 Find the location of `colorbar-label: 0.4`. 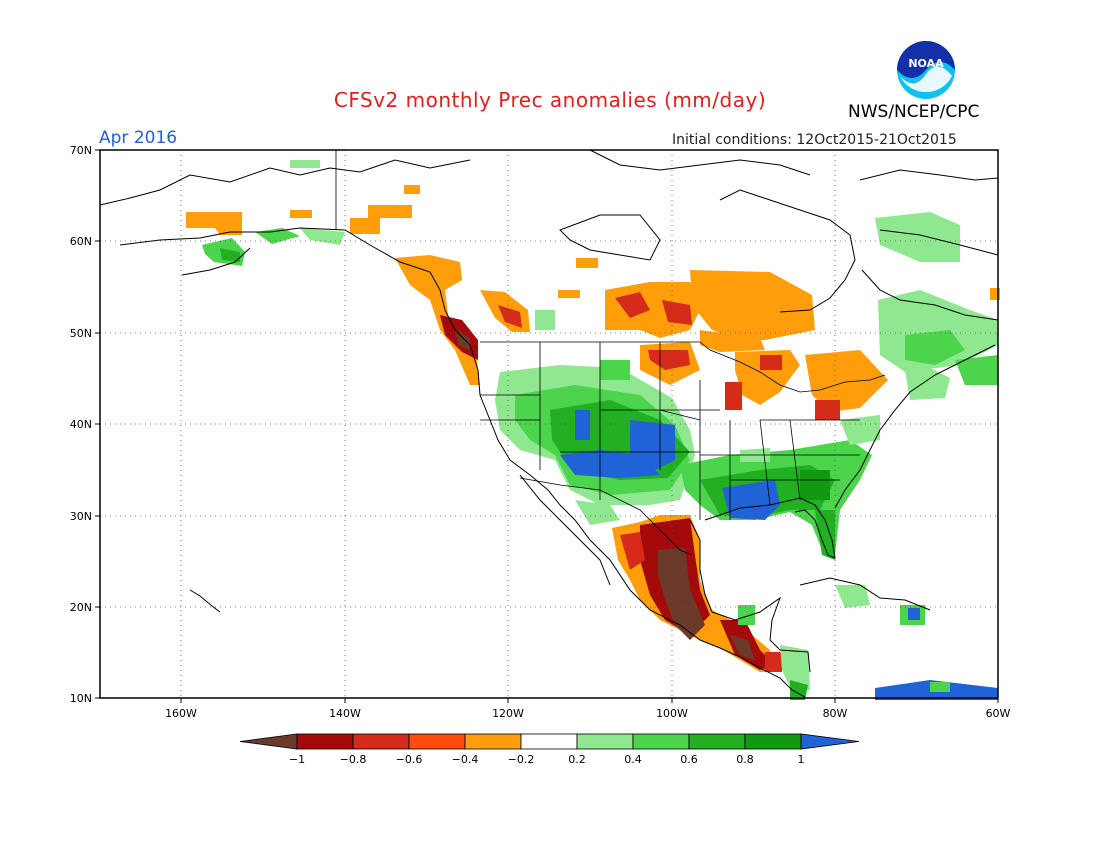

colorbar-label: 0.4 is located at coordinates (633, 759).